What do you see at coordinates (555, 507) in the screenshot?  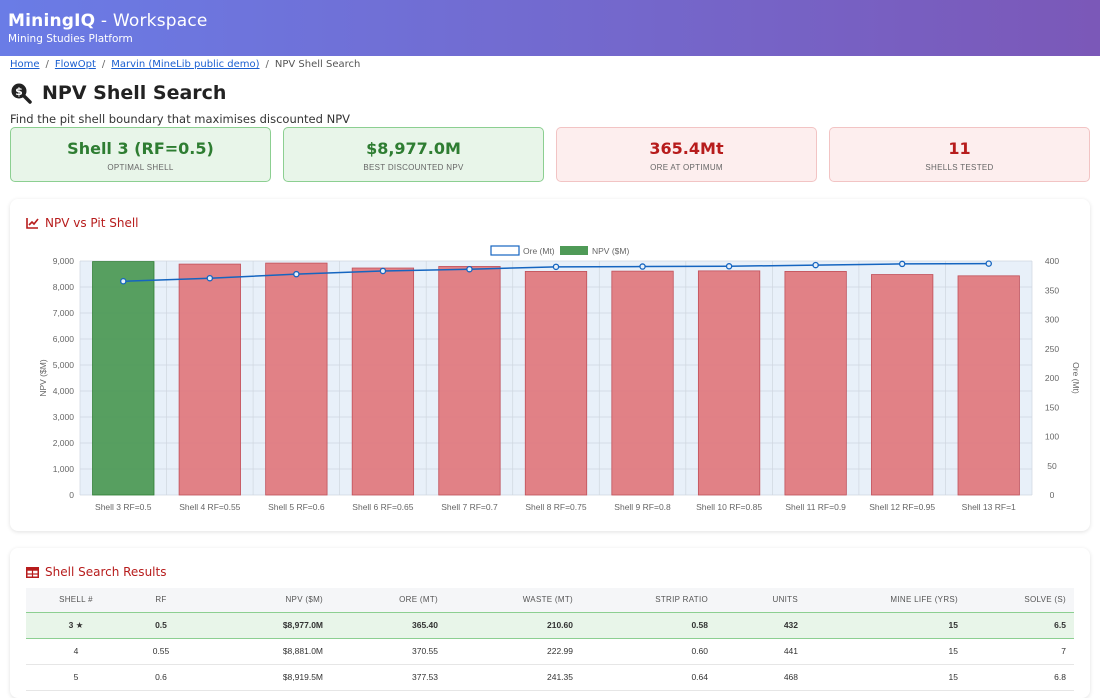 I see `x-tick-label: Shell 8 RF=0.75` at bounding box center [555, 507].